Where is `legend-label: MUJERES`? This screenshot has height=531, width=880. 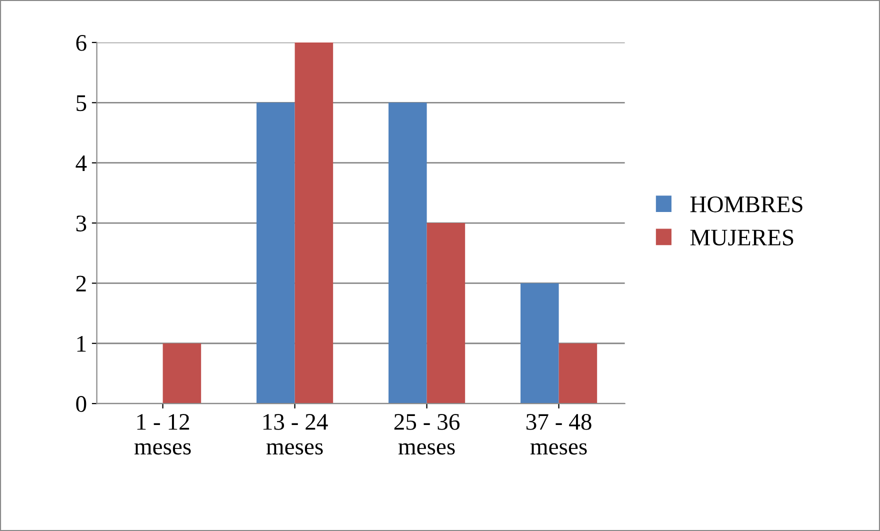
legend-label: MUJERES is located at coordinates (742, 238).